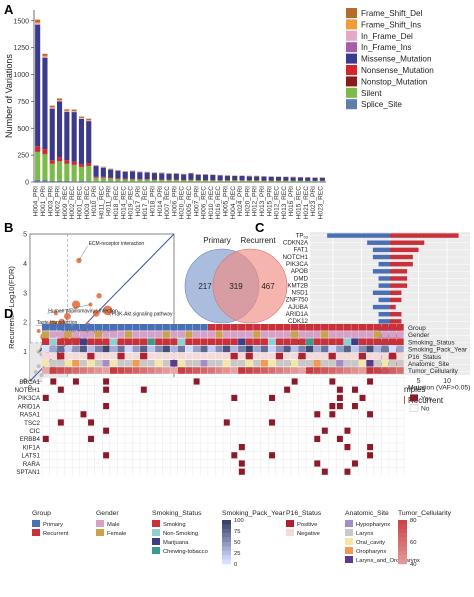 The width and height of the screenshot is (474, 597). Describe the element at coordinates (58, 201) in the screenshot. I see `x-tick-label-a: H002_PRI` at that location.